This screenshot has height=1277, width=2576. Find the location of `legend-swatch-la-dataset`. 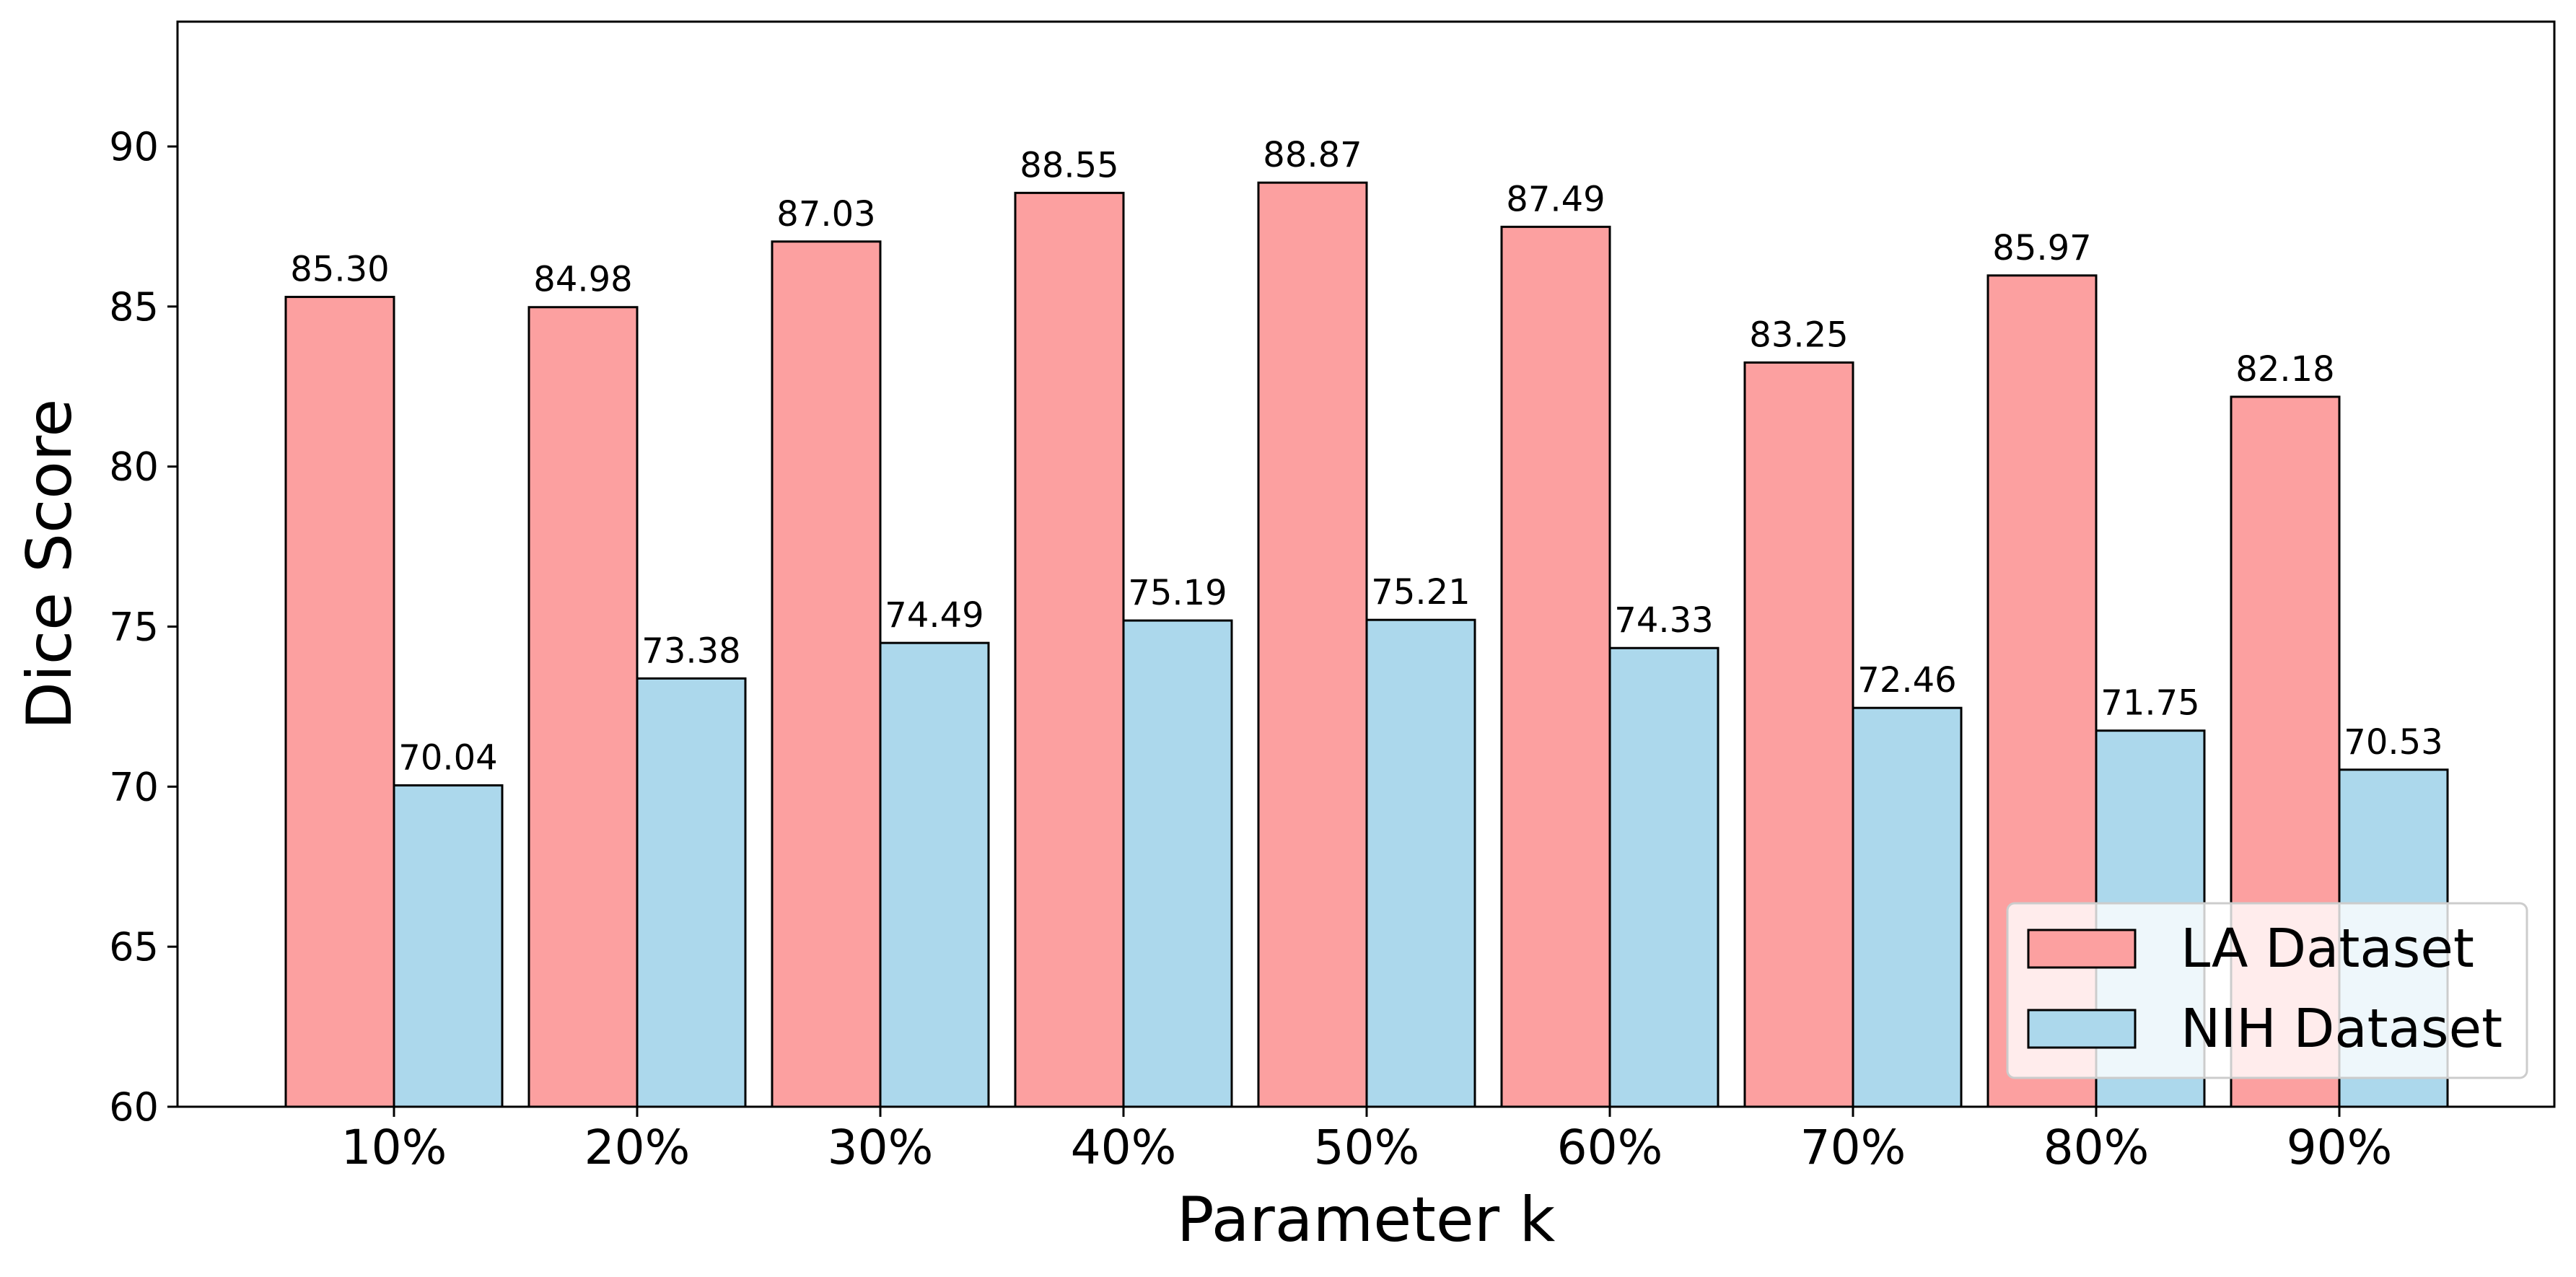

legend-swatch-la-dataset is located at coordinates (2082, 949).